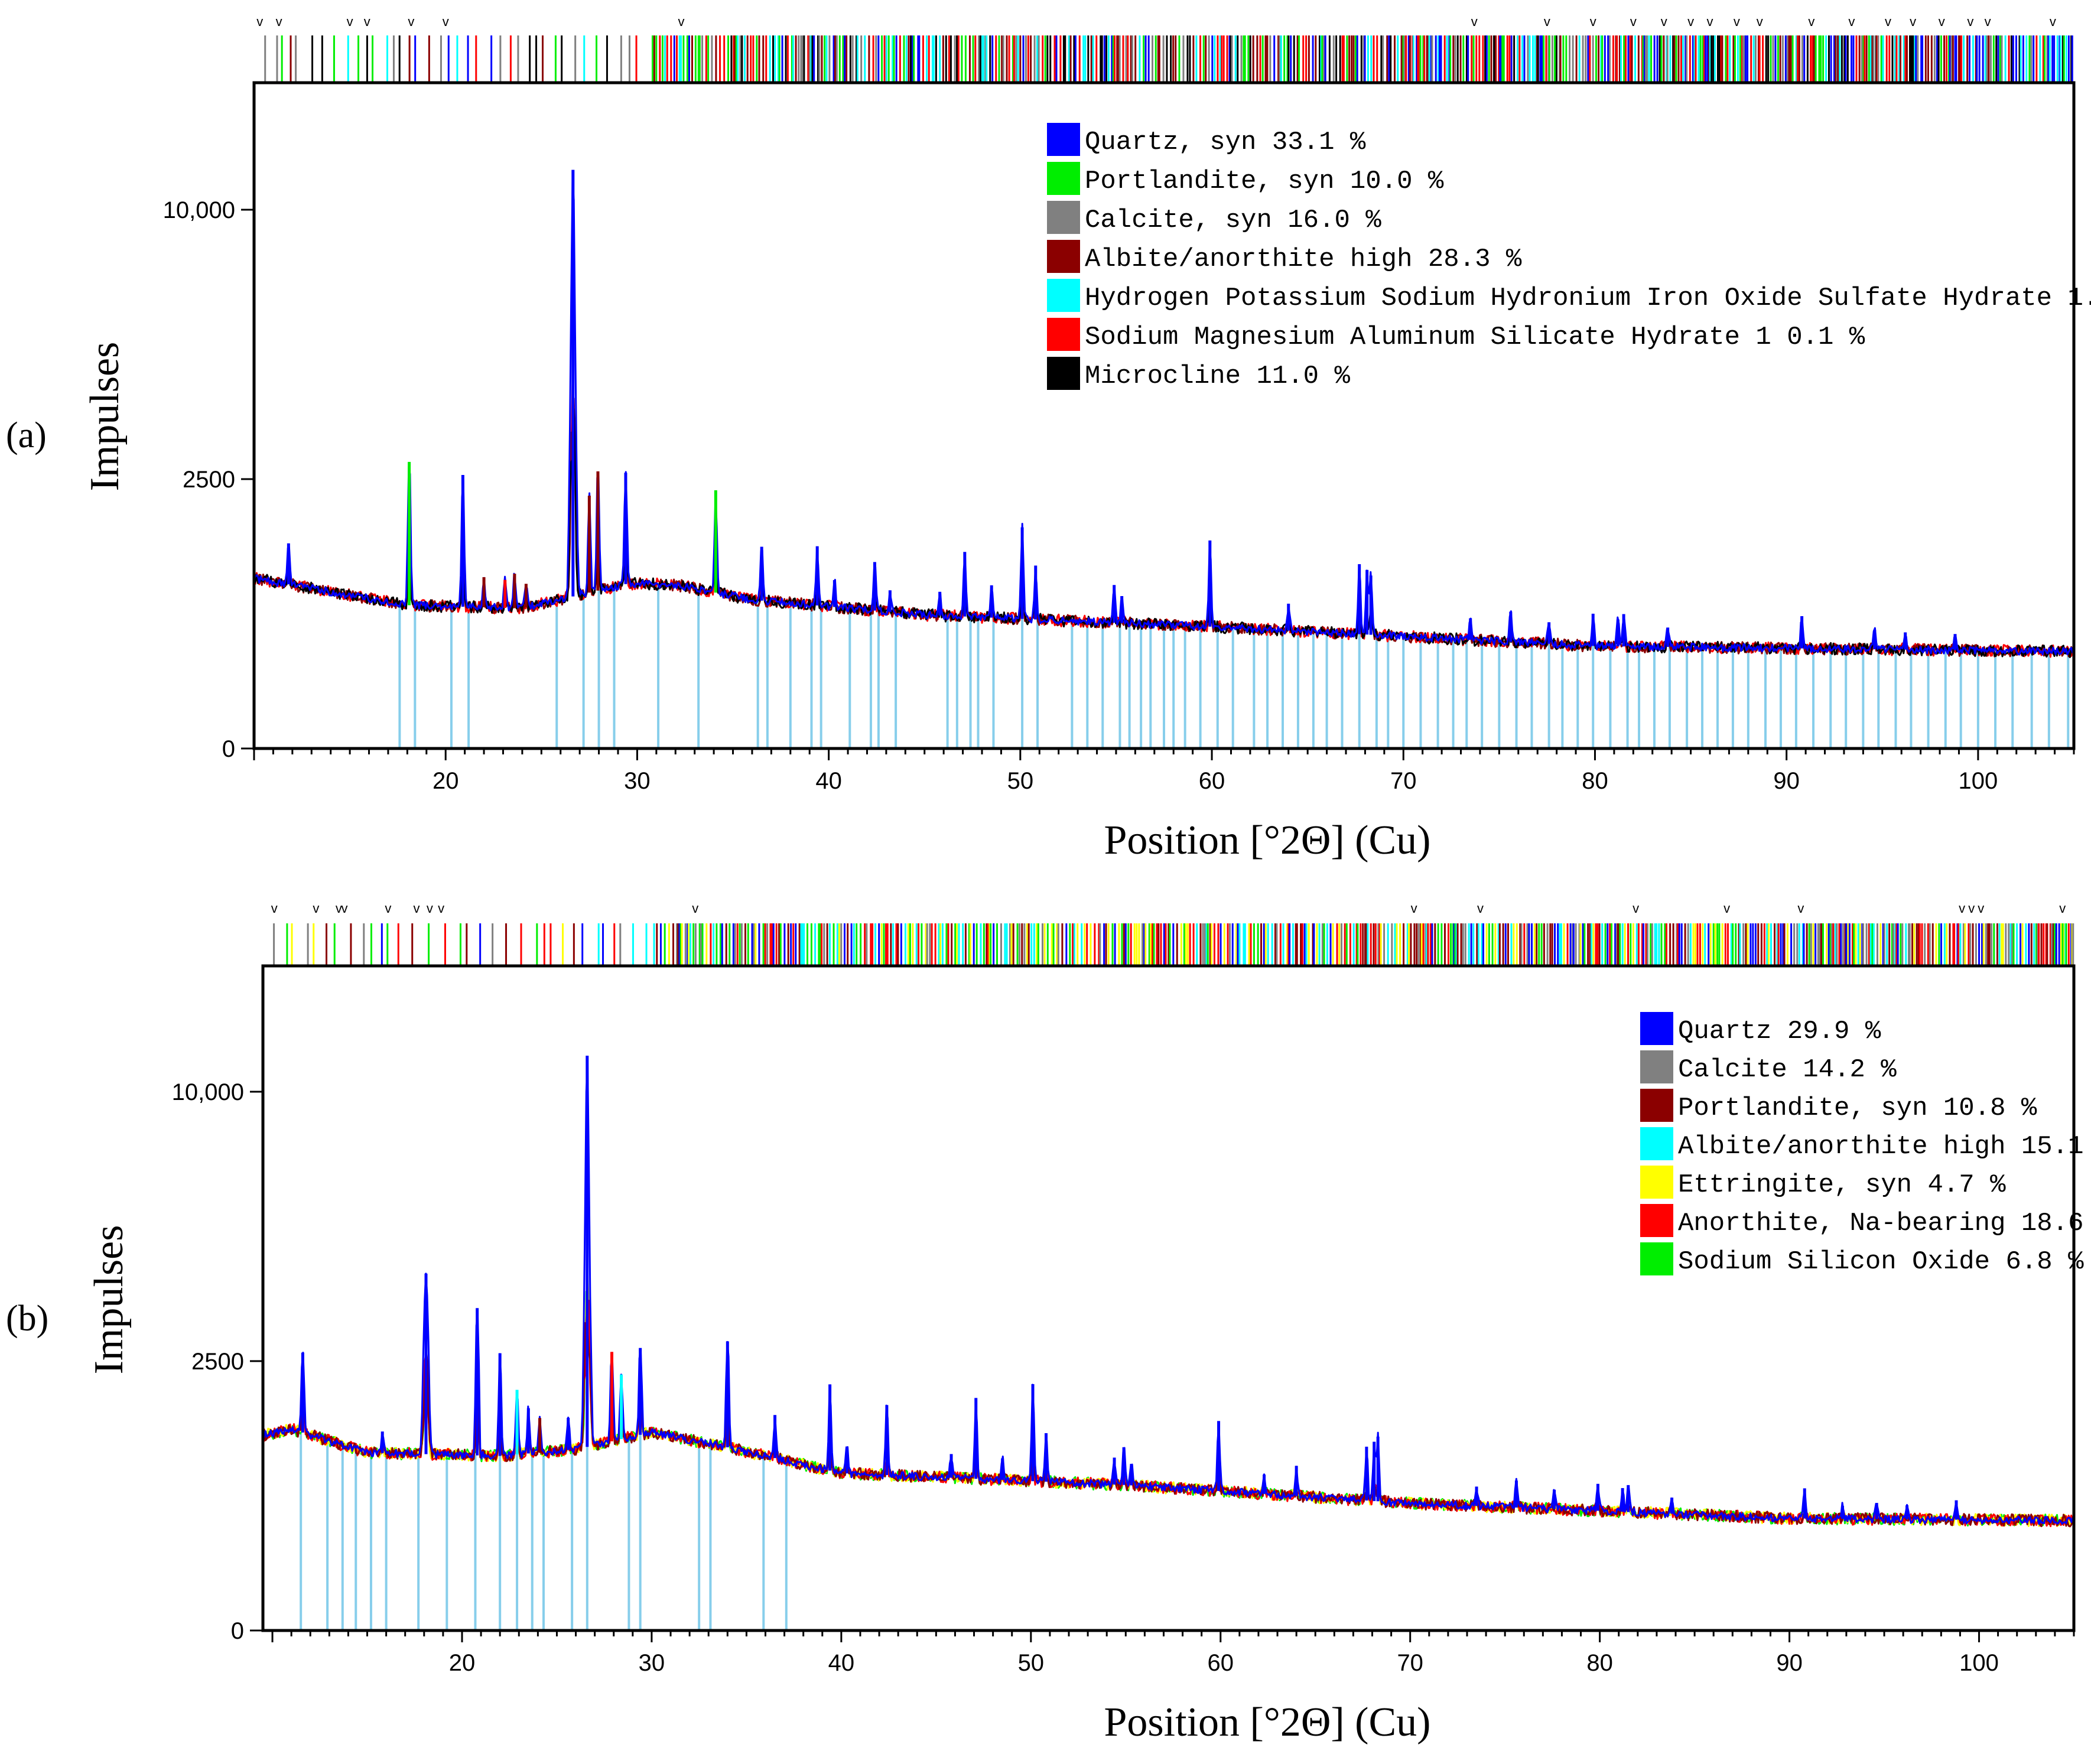 The width and height of the screenshot is (2091, 1764). Describe the element at coordinates (544, 1530) in the screenshot. I see `panel-b-reference-lines` at that location.